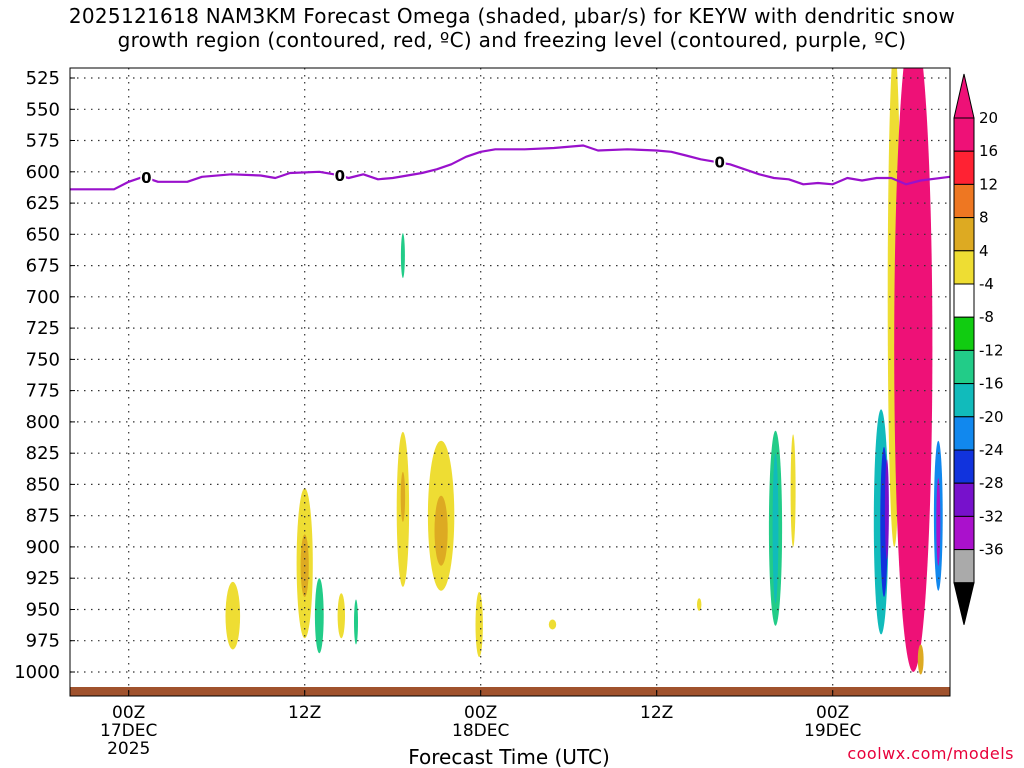 The width and height of the screenshot is (1024, 768). What do you see at coordinates (43, 516) in the screenshot?
I see `y-tick-label-875: 875` at bounding box center [43, 516].